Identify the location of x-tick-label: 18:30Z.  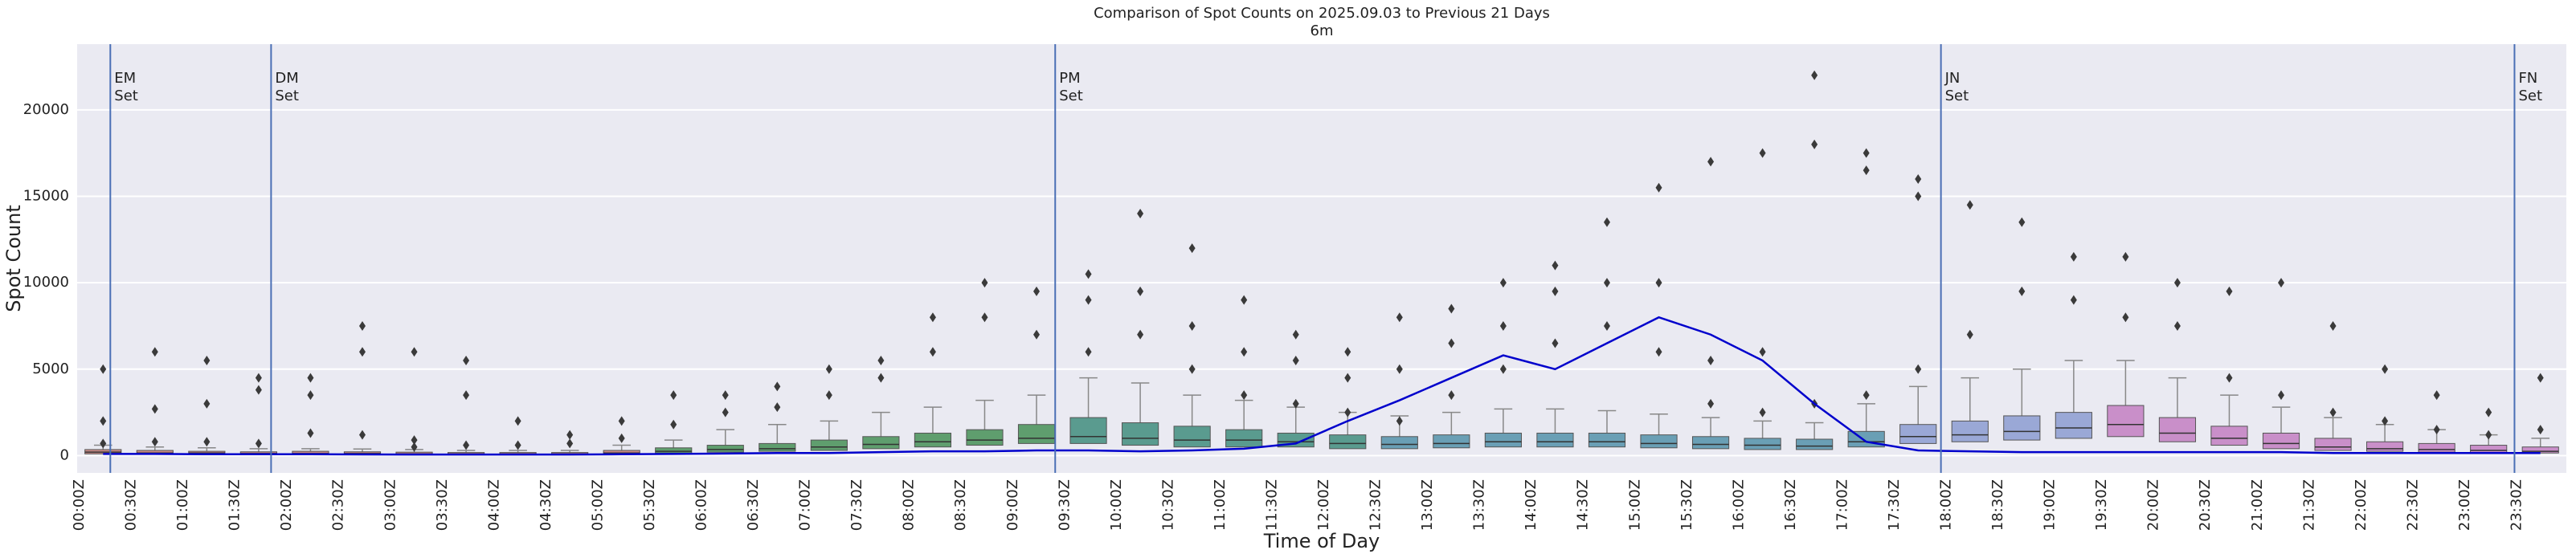
(1997, 505).